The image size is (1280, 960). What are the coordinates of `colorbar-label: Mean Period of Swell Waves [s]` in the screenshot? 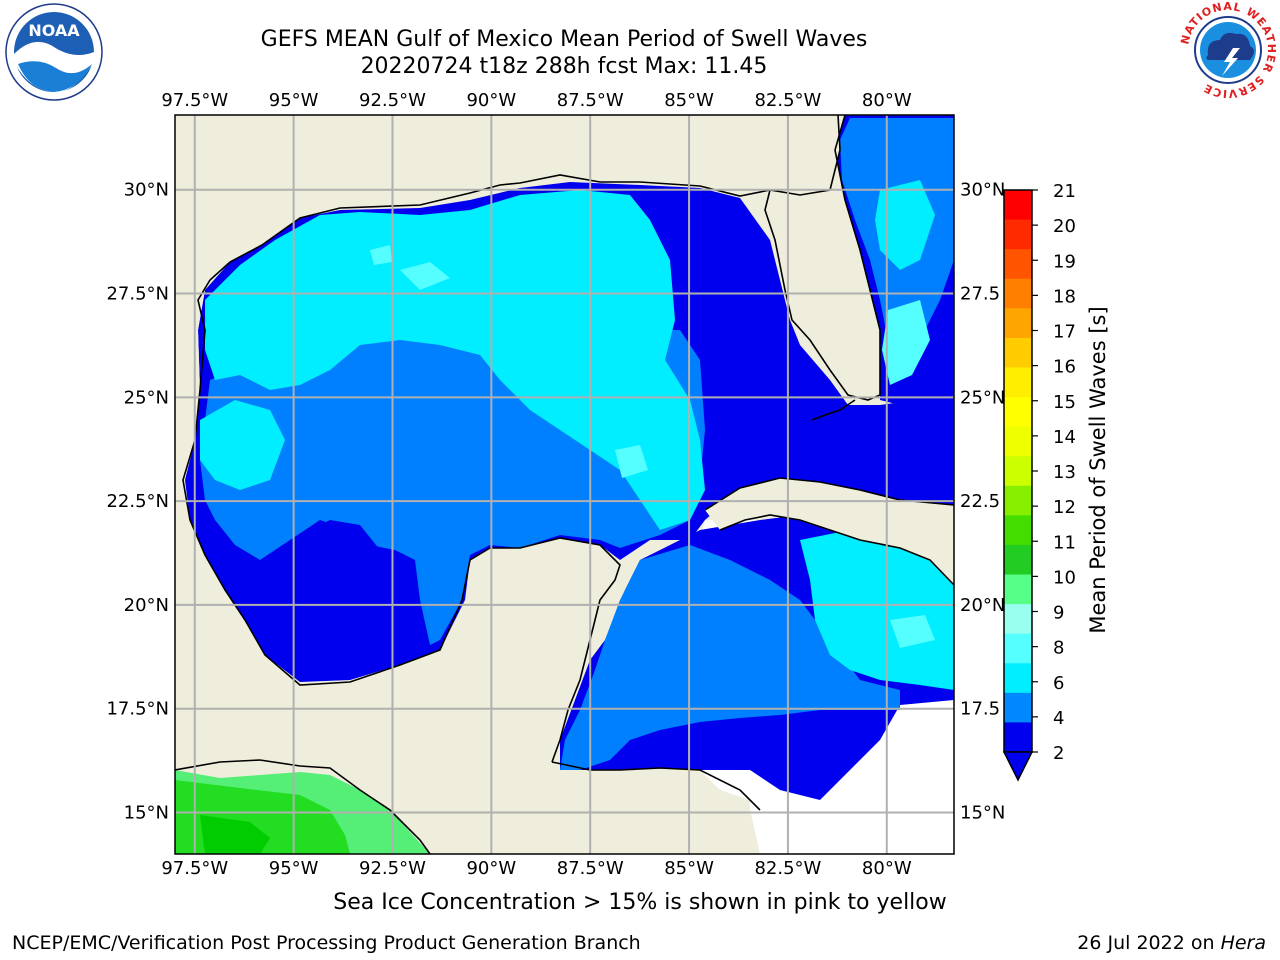 It's located at (1098, 470).